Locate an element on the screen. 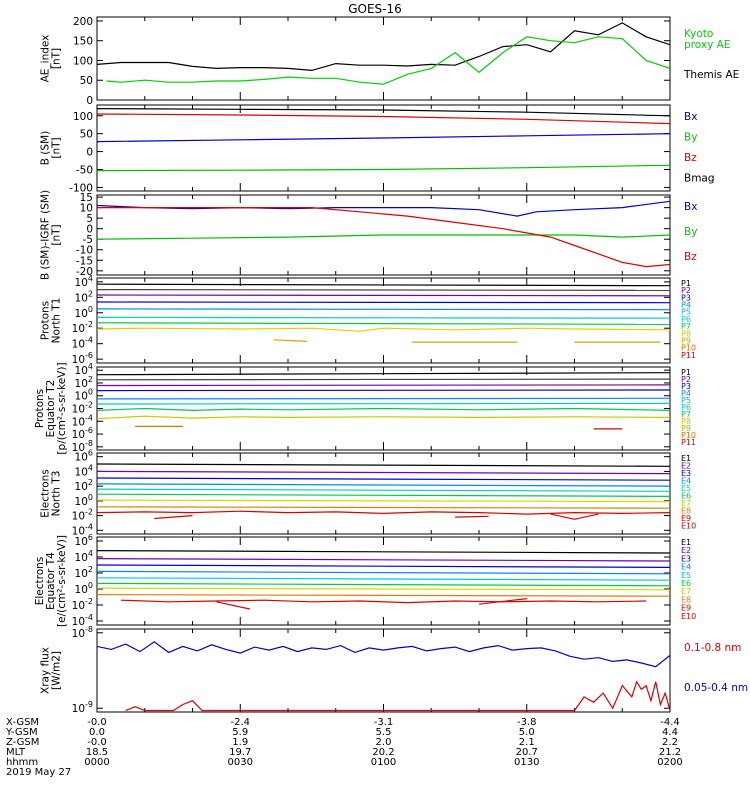 Image resolution: width=750 pixels, height=800 pixels. series-line-bmag is located at coordinates (383, 112).